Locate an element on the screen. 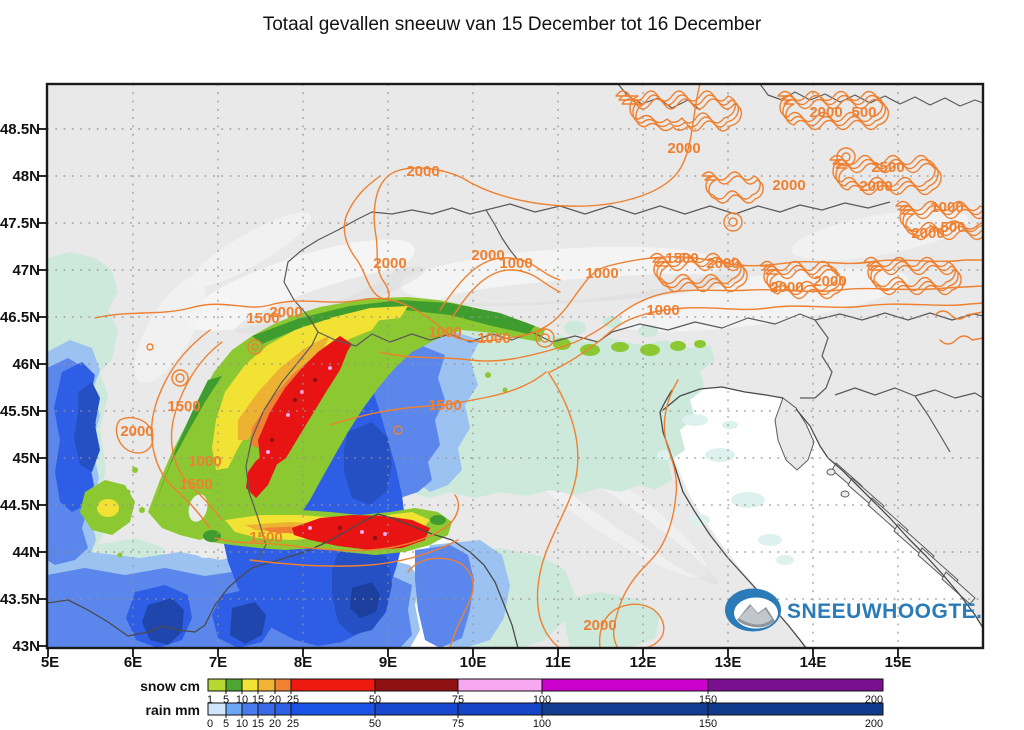 The image size is (1024, 730). snow-legend-label: snow cm is located at coordinates (170, 686).